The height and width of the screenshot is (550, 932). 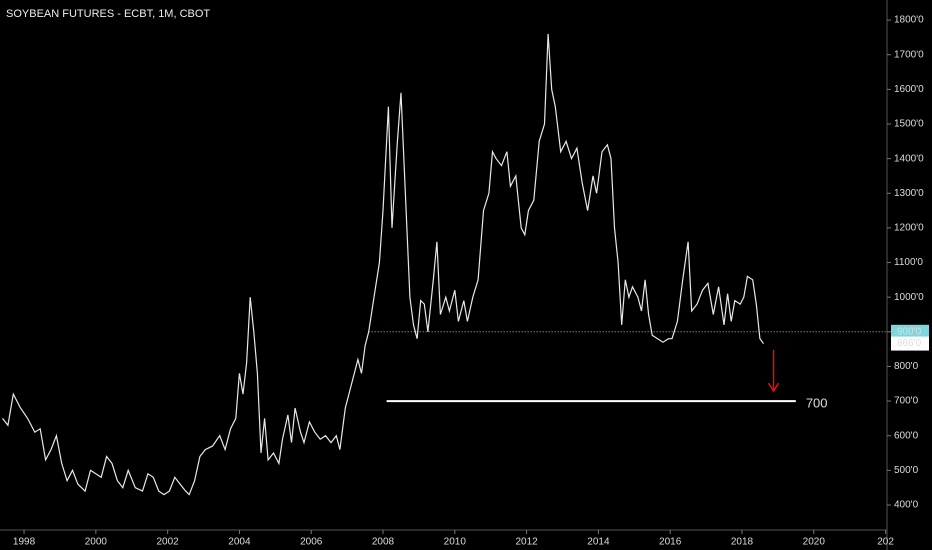 I want to click on y-tick-label: 1800'0, so click(x=909, y=20).